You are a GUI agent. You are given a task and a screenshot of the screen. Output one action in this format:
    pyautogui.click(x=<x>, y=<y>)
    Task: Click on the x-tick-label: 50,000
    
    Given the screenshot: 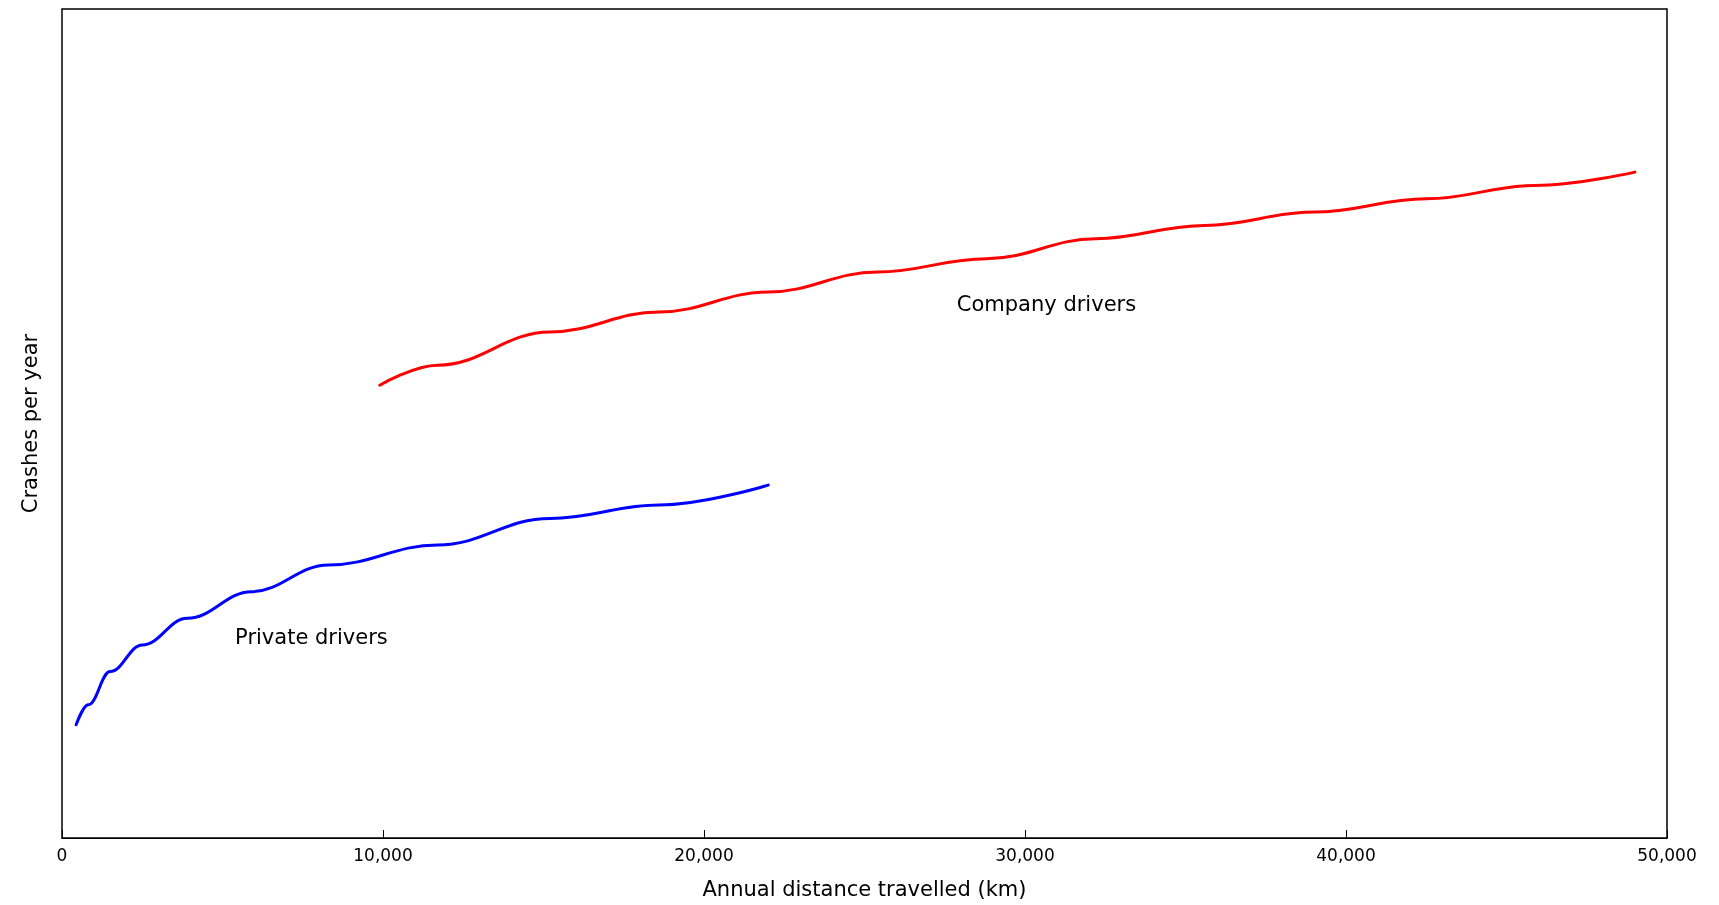 What is the action you would take?
    pyautogui.click(x=1667, y=854)
    